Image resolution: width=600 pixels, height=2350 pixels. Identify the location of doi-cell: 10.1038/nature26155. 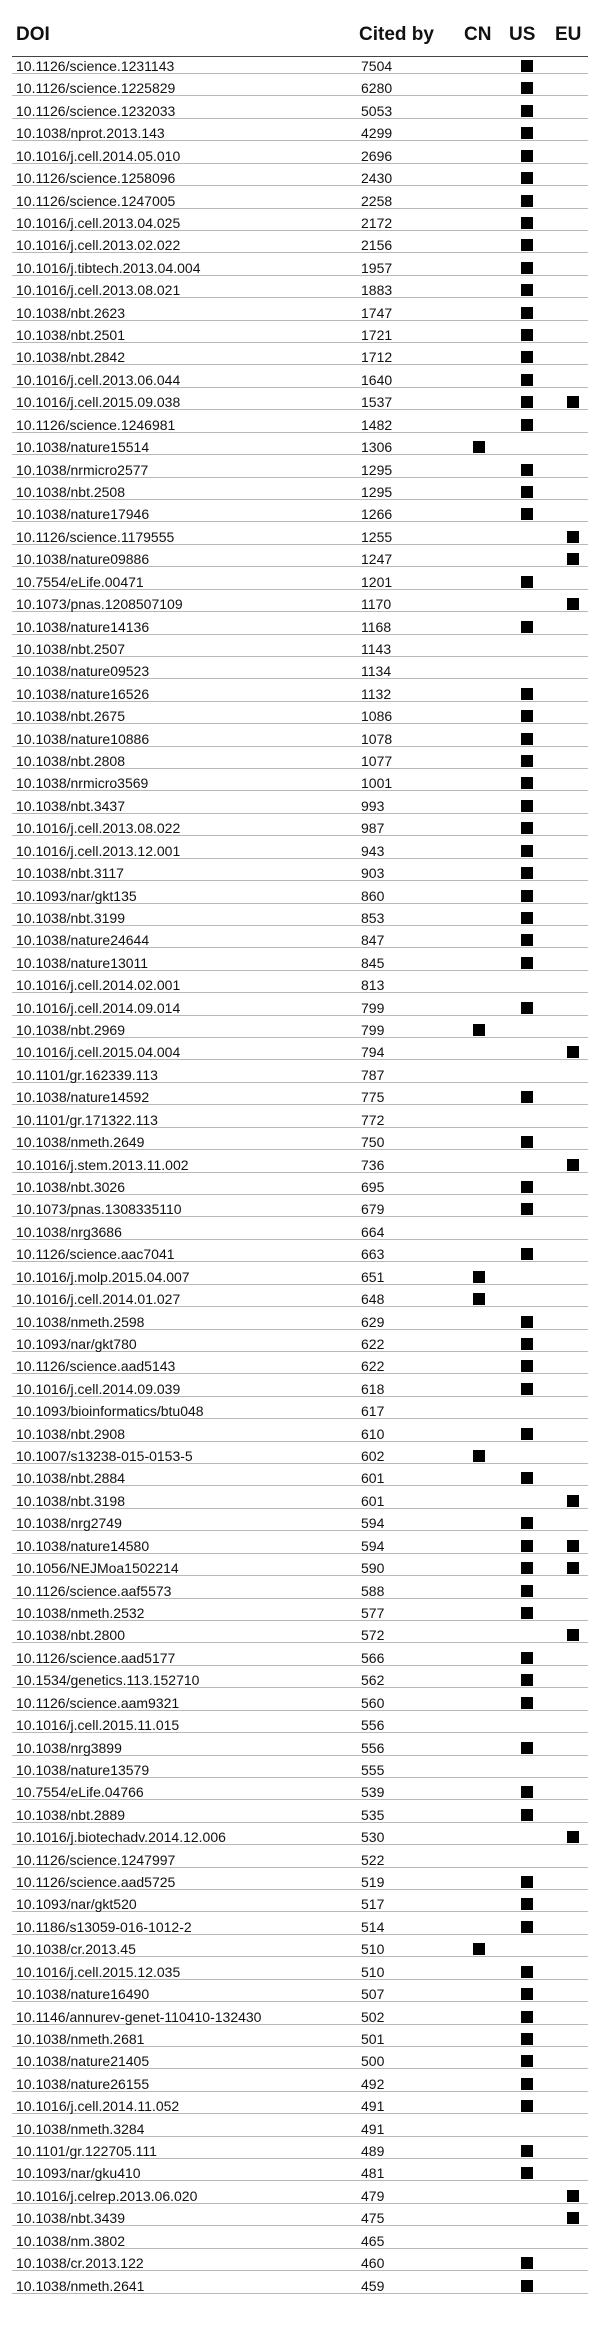
(83, 2083).